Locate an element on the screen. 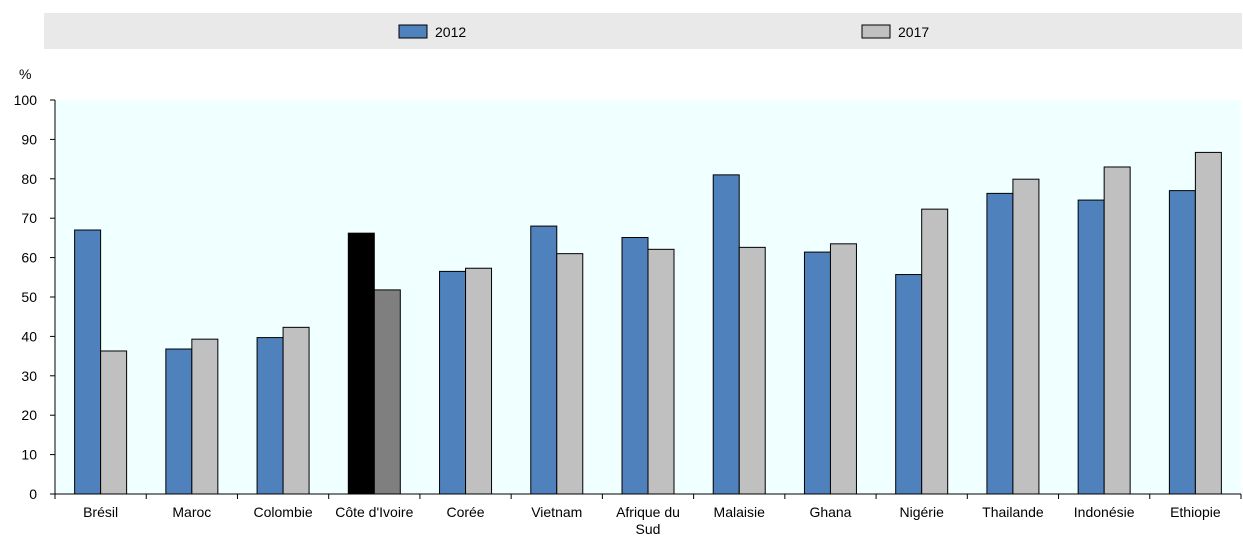  y-tick-label: 60 is located at coordinates (29, 258).